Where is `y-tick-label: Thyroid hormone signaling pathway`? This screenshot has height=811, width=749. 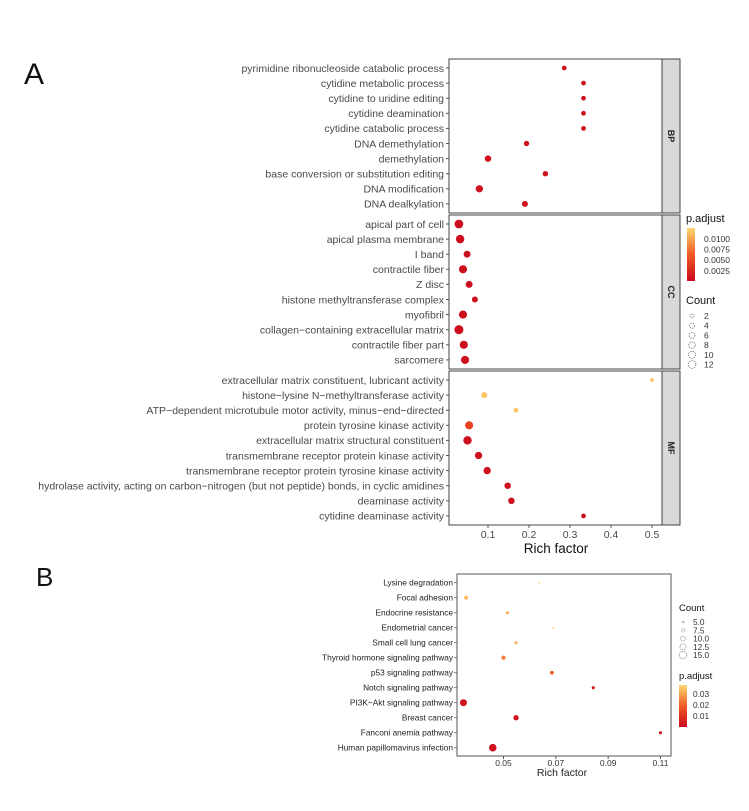 y-tick-label: Thyroid hormone signaling pathway is located at coordinates (388, 658).